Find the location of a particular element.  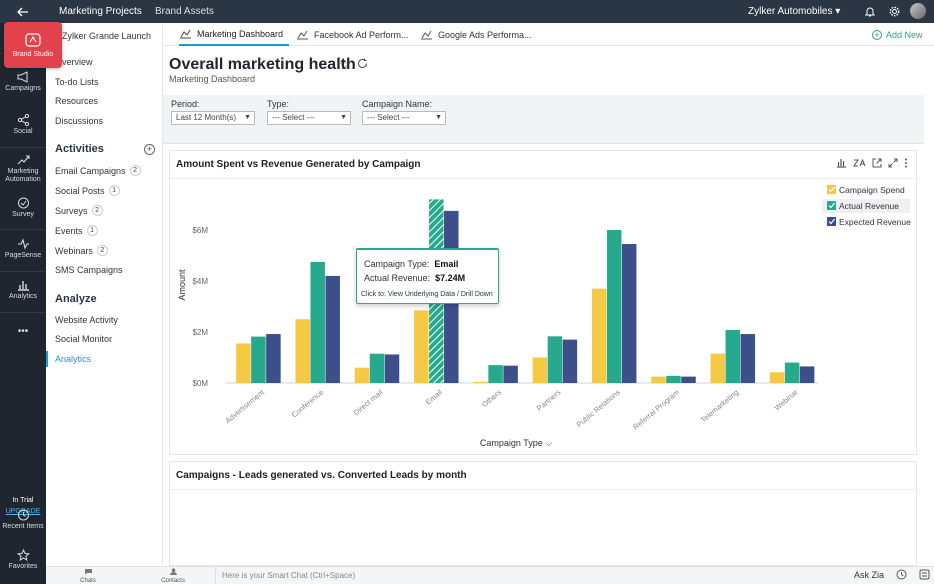

tab-brand-assets: Brand Assets is located at coordinates (184, 11).